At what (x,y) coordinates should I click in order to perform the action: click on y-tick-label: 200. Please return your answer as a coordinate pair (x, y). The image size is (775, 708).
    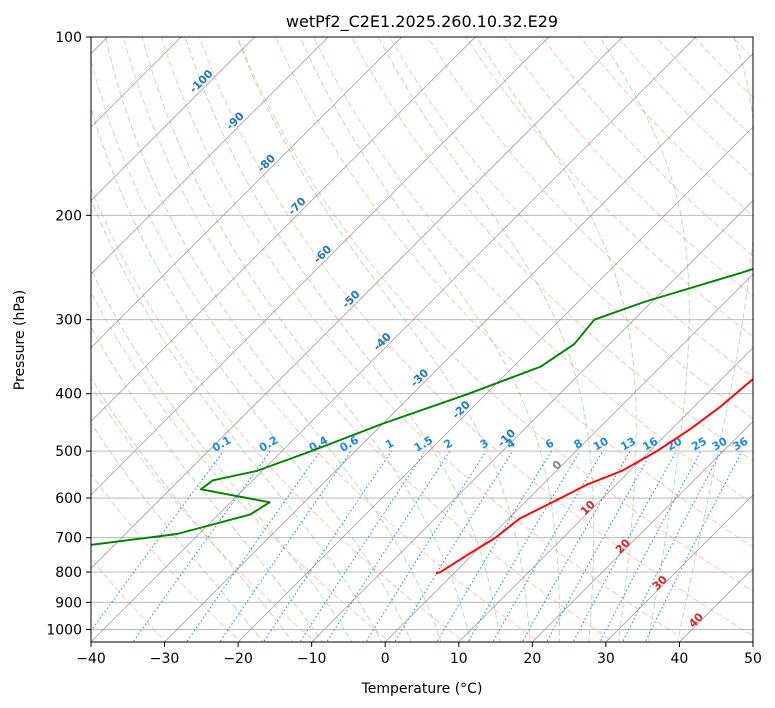
    Looking at the image, I should click on (68, 216).